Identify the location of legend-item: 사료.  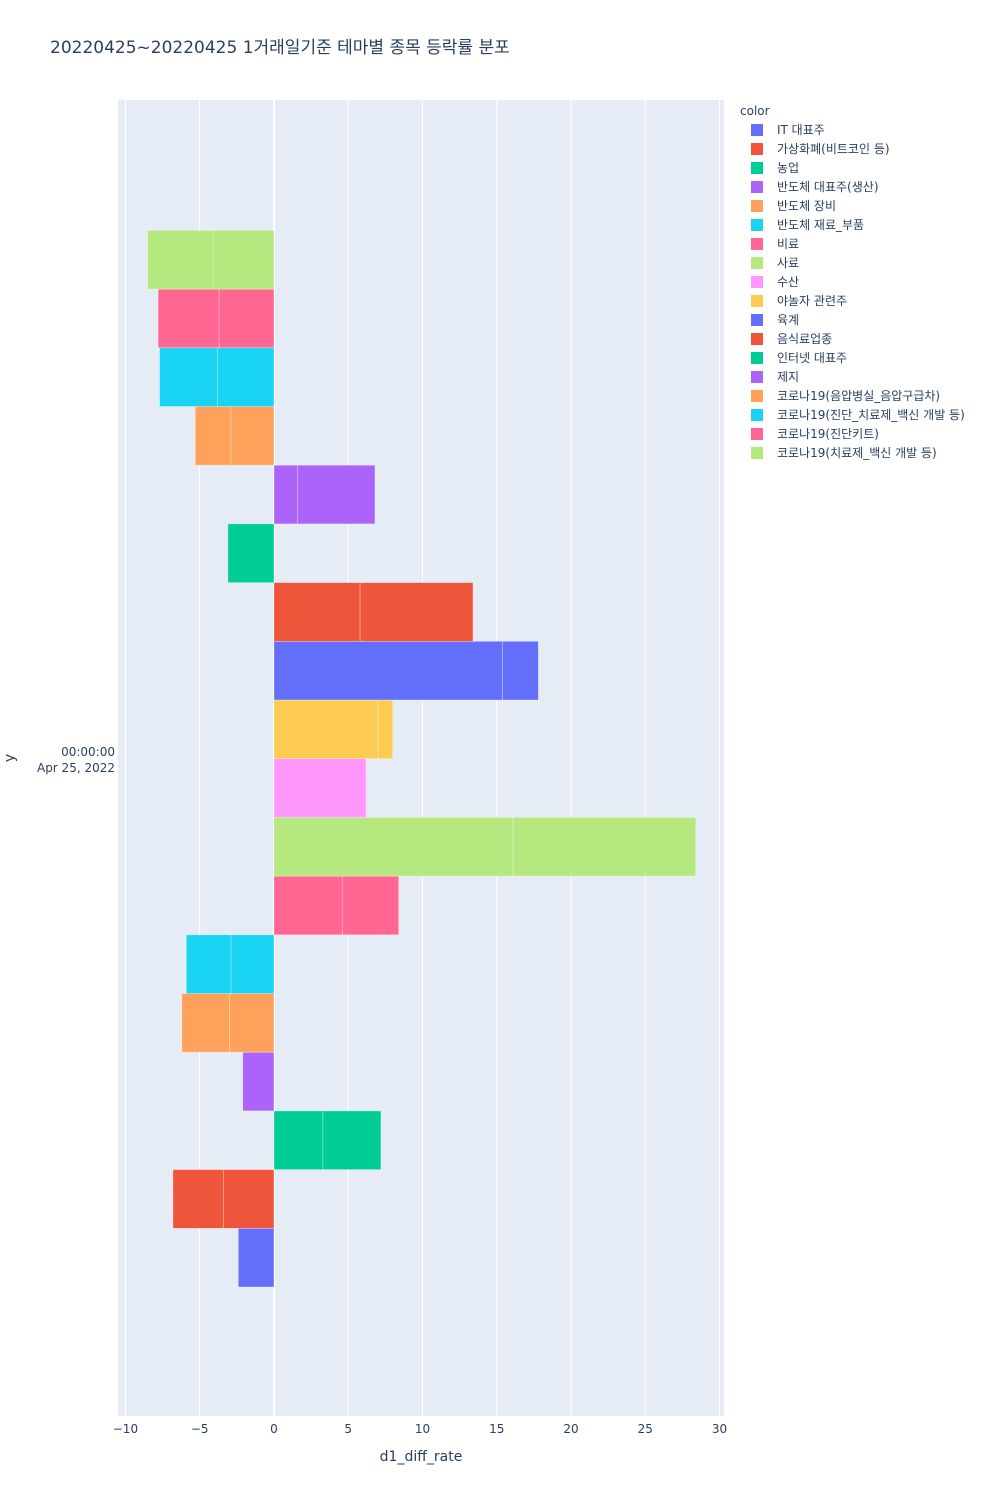
(852, 262).